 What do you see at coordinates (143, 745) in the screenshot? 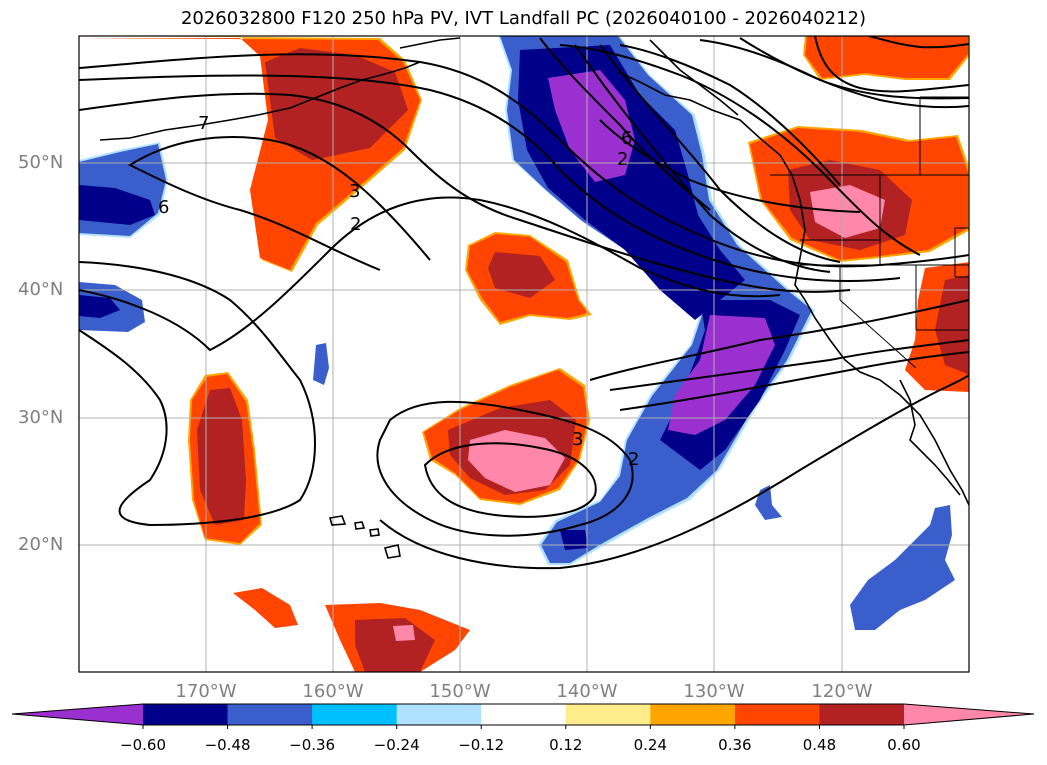
I see `colorbar-tick-label: −0.60` at bounding box center [143, 745].